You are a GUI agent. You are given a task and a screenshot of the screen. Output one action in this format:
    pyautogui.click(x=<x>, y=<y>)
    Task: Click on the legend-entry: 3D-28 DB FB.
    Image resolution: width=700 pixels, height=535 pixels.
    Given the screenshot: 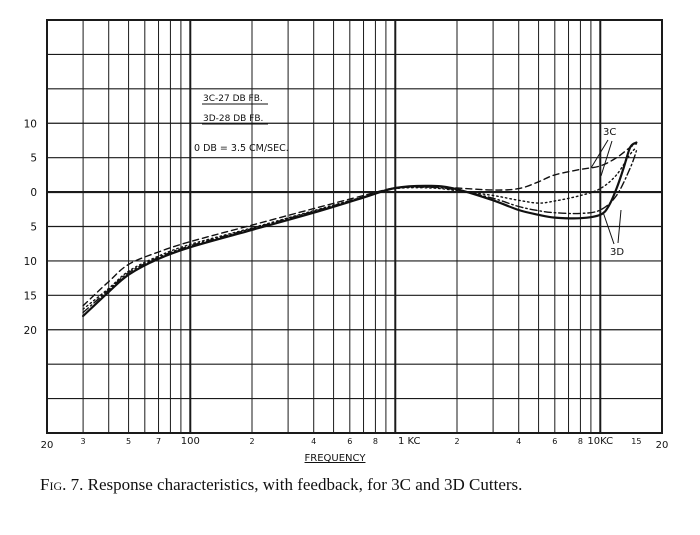 What is the action you would take?
    pyautogui.click(x=233, y=119)
    